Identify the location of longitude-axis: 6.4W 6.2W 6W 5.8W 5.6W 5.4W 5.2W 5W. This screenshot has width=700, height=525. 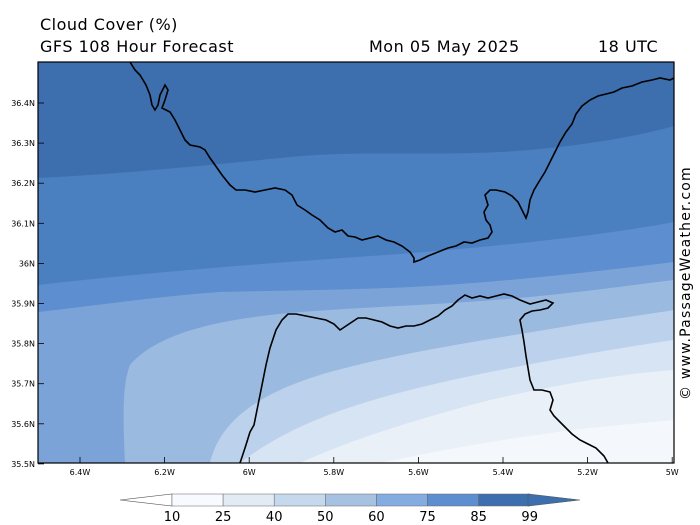
(374, 467).